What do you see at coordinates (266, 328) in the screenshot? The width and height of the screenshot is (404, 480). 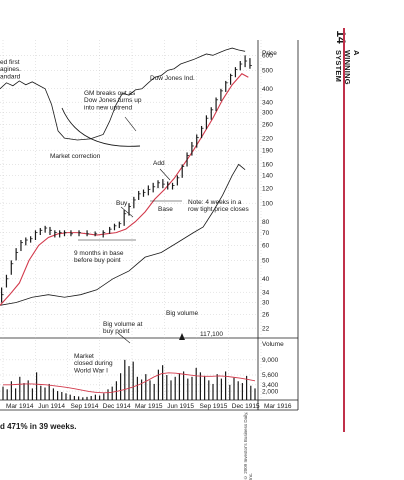 I see `price-tick-label: 22` at bounding box center [266, 328].